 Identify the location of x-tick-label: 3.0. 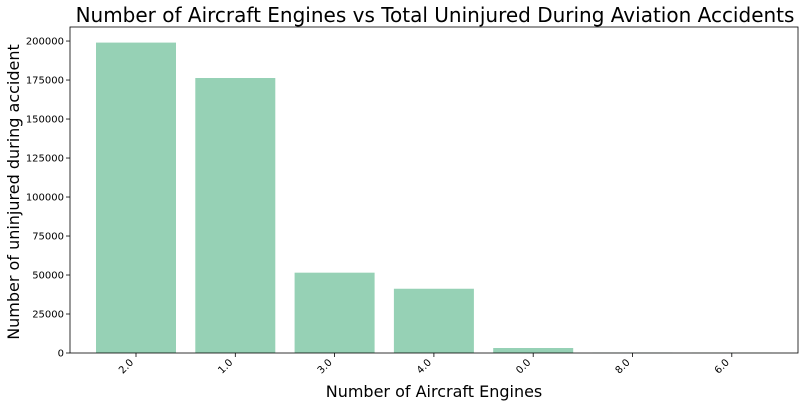
(325, 366).